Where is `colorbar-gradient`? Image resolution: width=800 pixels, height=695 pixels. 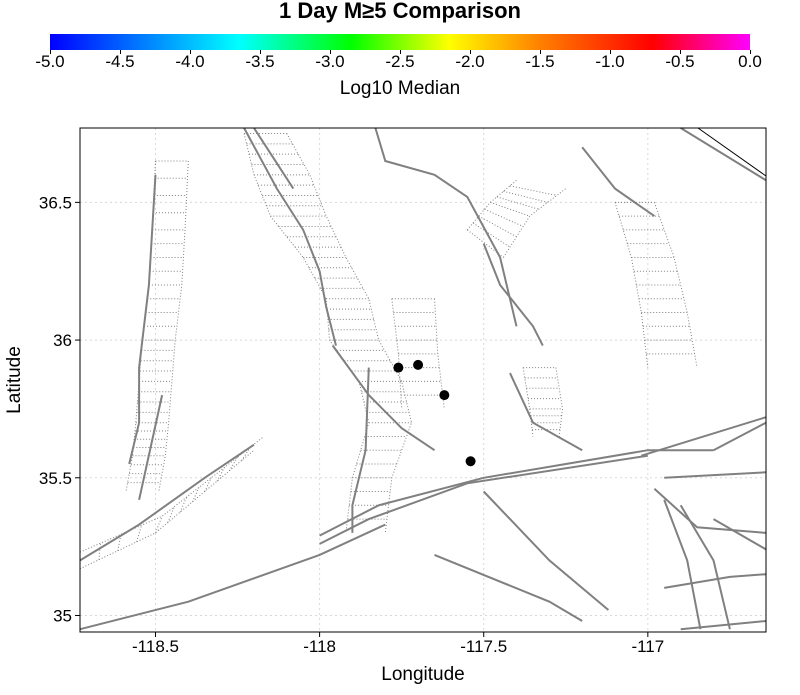
colorbar-gradient is located at coordinates (400, 42).